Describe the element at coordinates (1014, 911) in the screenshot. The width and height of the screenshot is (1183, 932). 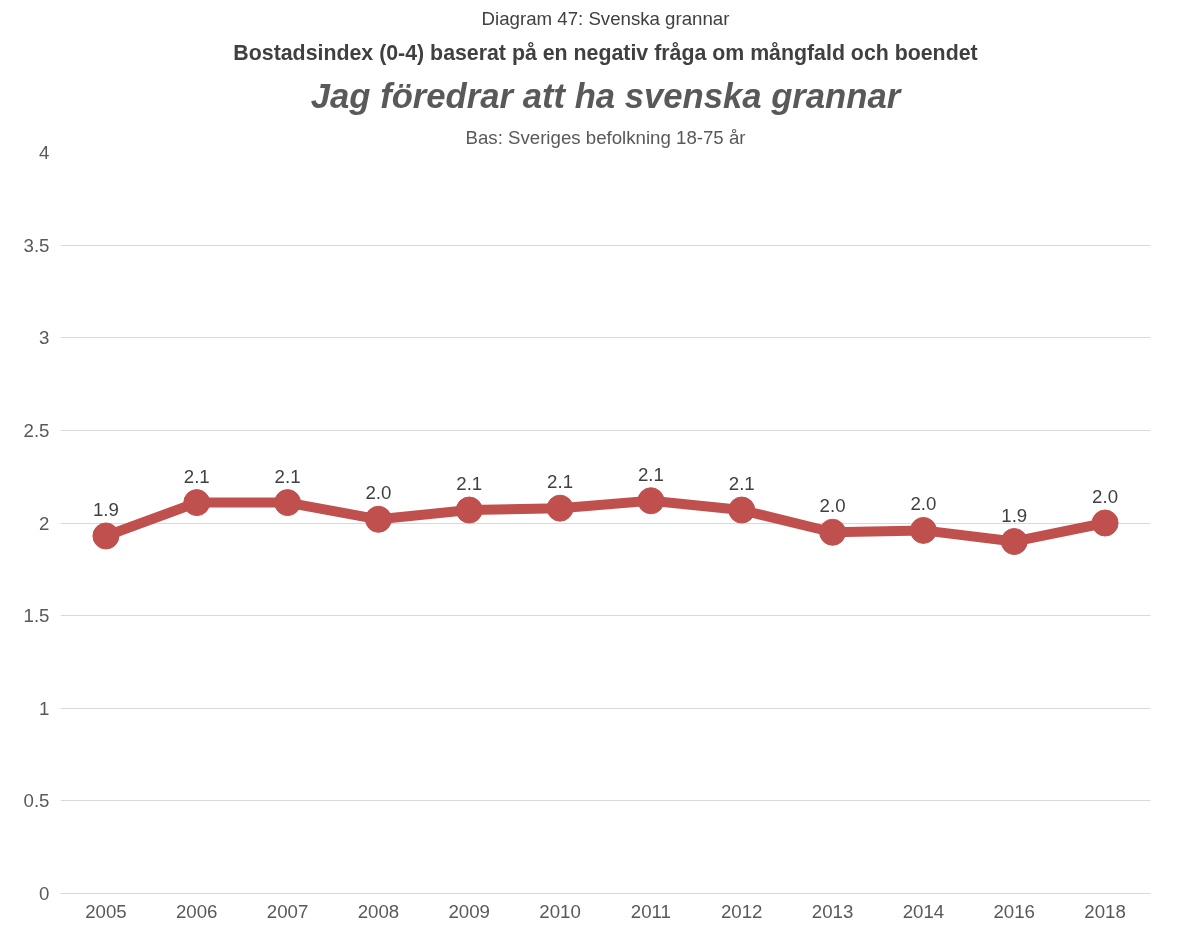
I see `x-tick-label: 2016` at that location.